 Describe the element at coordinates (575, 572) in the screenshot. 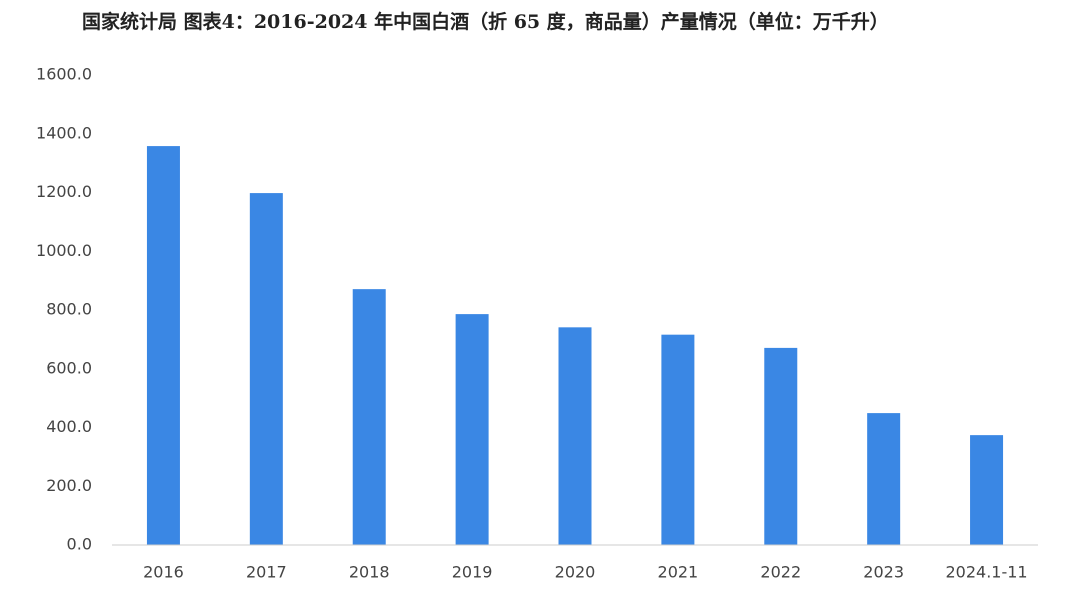

I see `x-tick-label: 2020` at that location.